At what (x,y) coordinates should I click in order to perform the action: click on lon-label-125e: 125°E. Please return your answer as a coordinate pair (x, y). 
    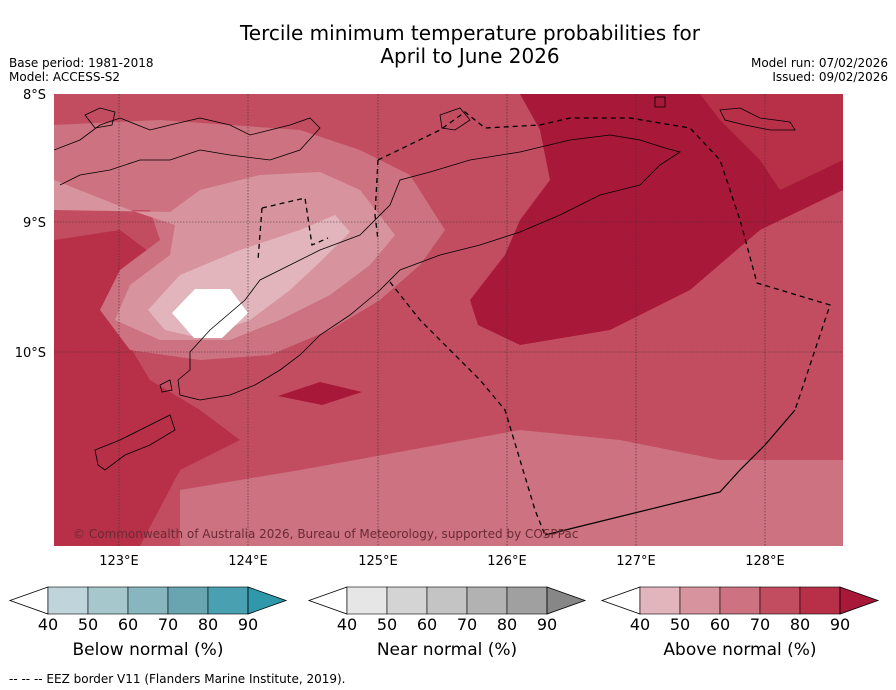
    Looking at the image, I should click on (378, 561).